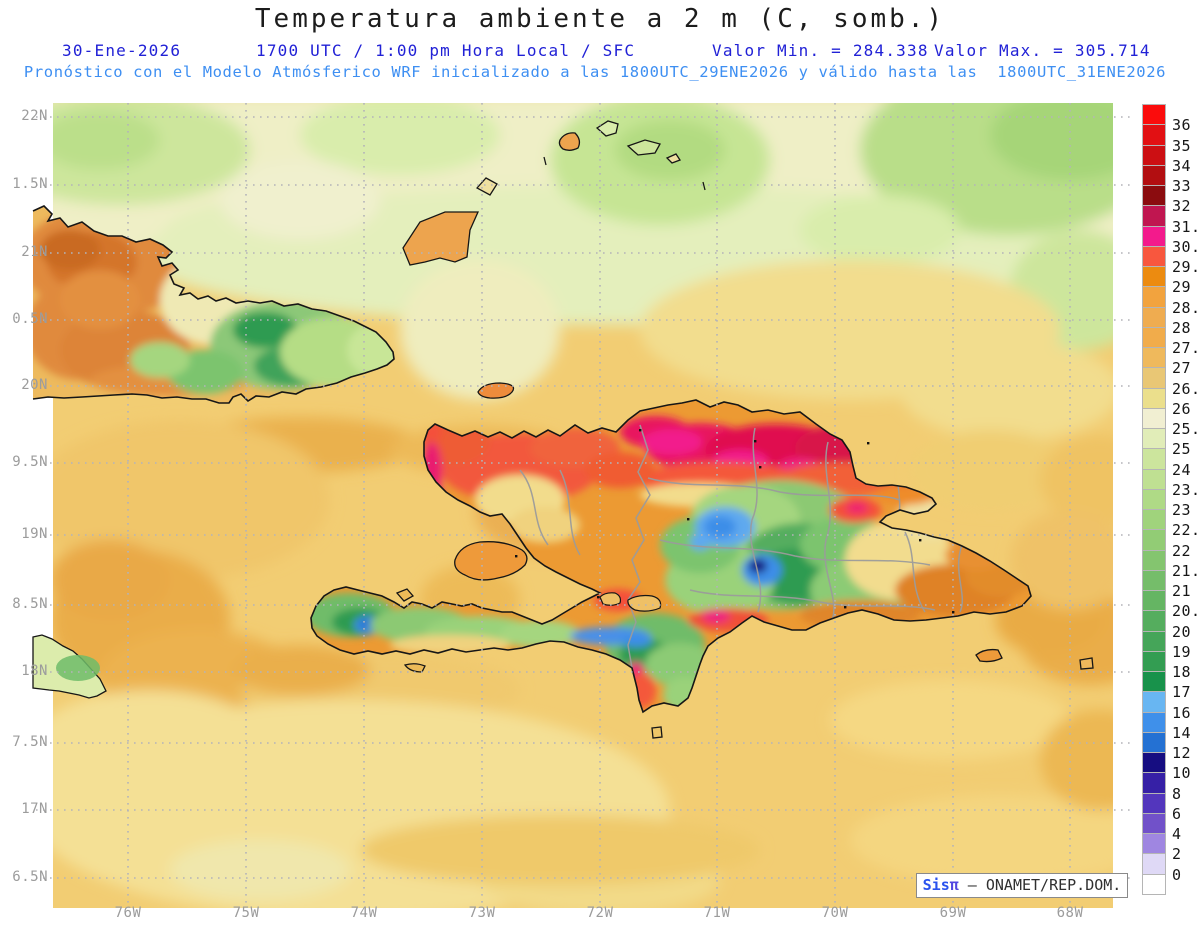 Image resolution: width=1200 pixels, height=927 pixels. I want to click on cuba-coastline, so click(213, 304).